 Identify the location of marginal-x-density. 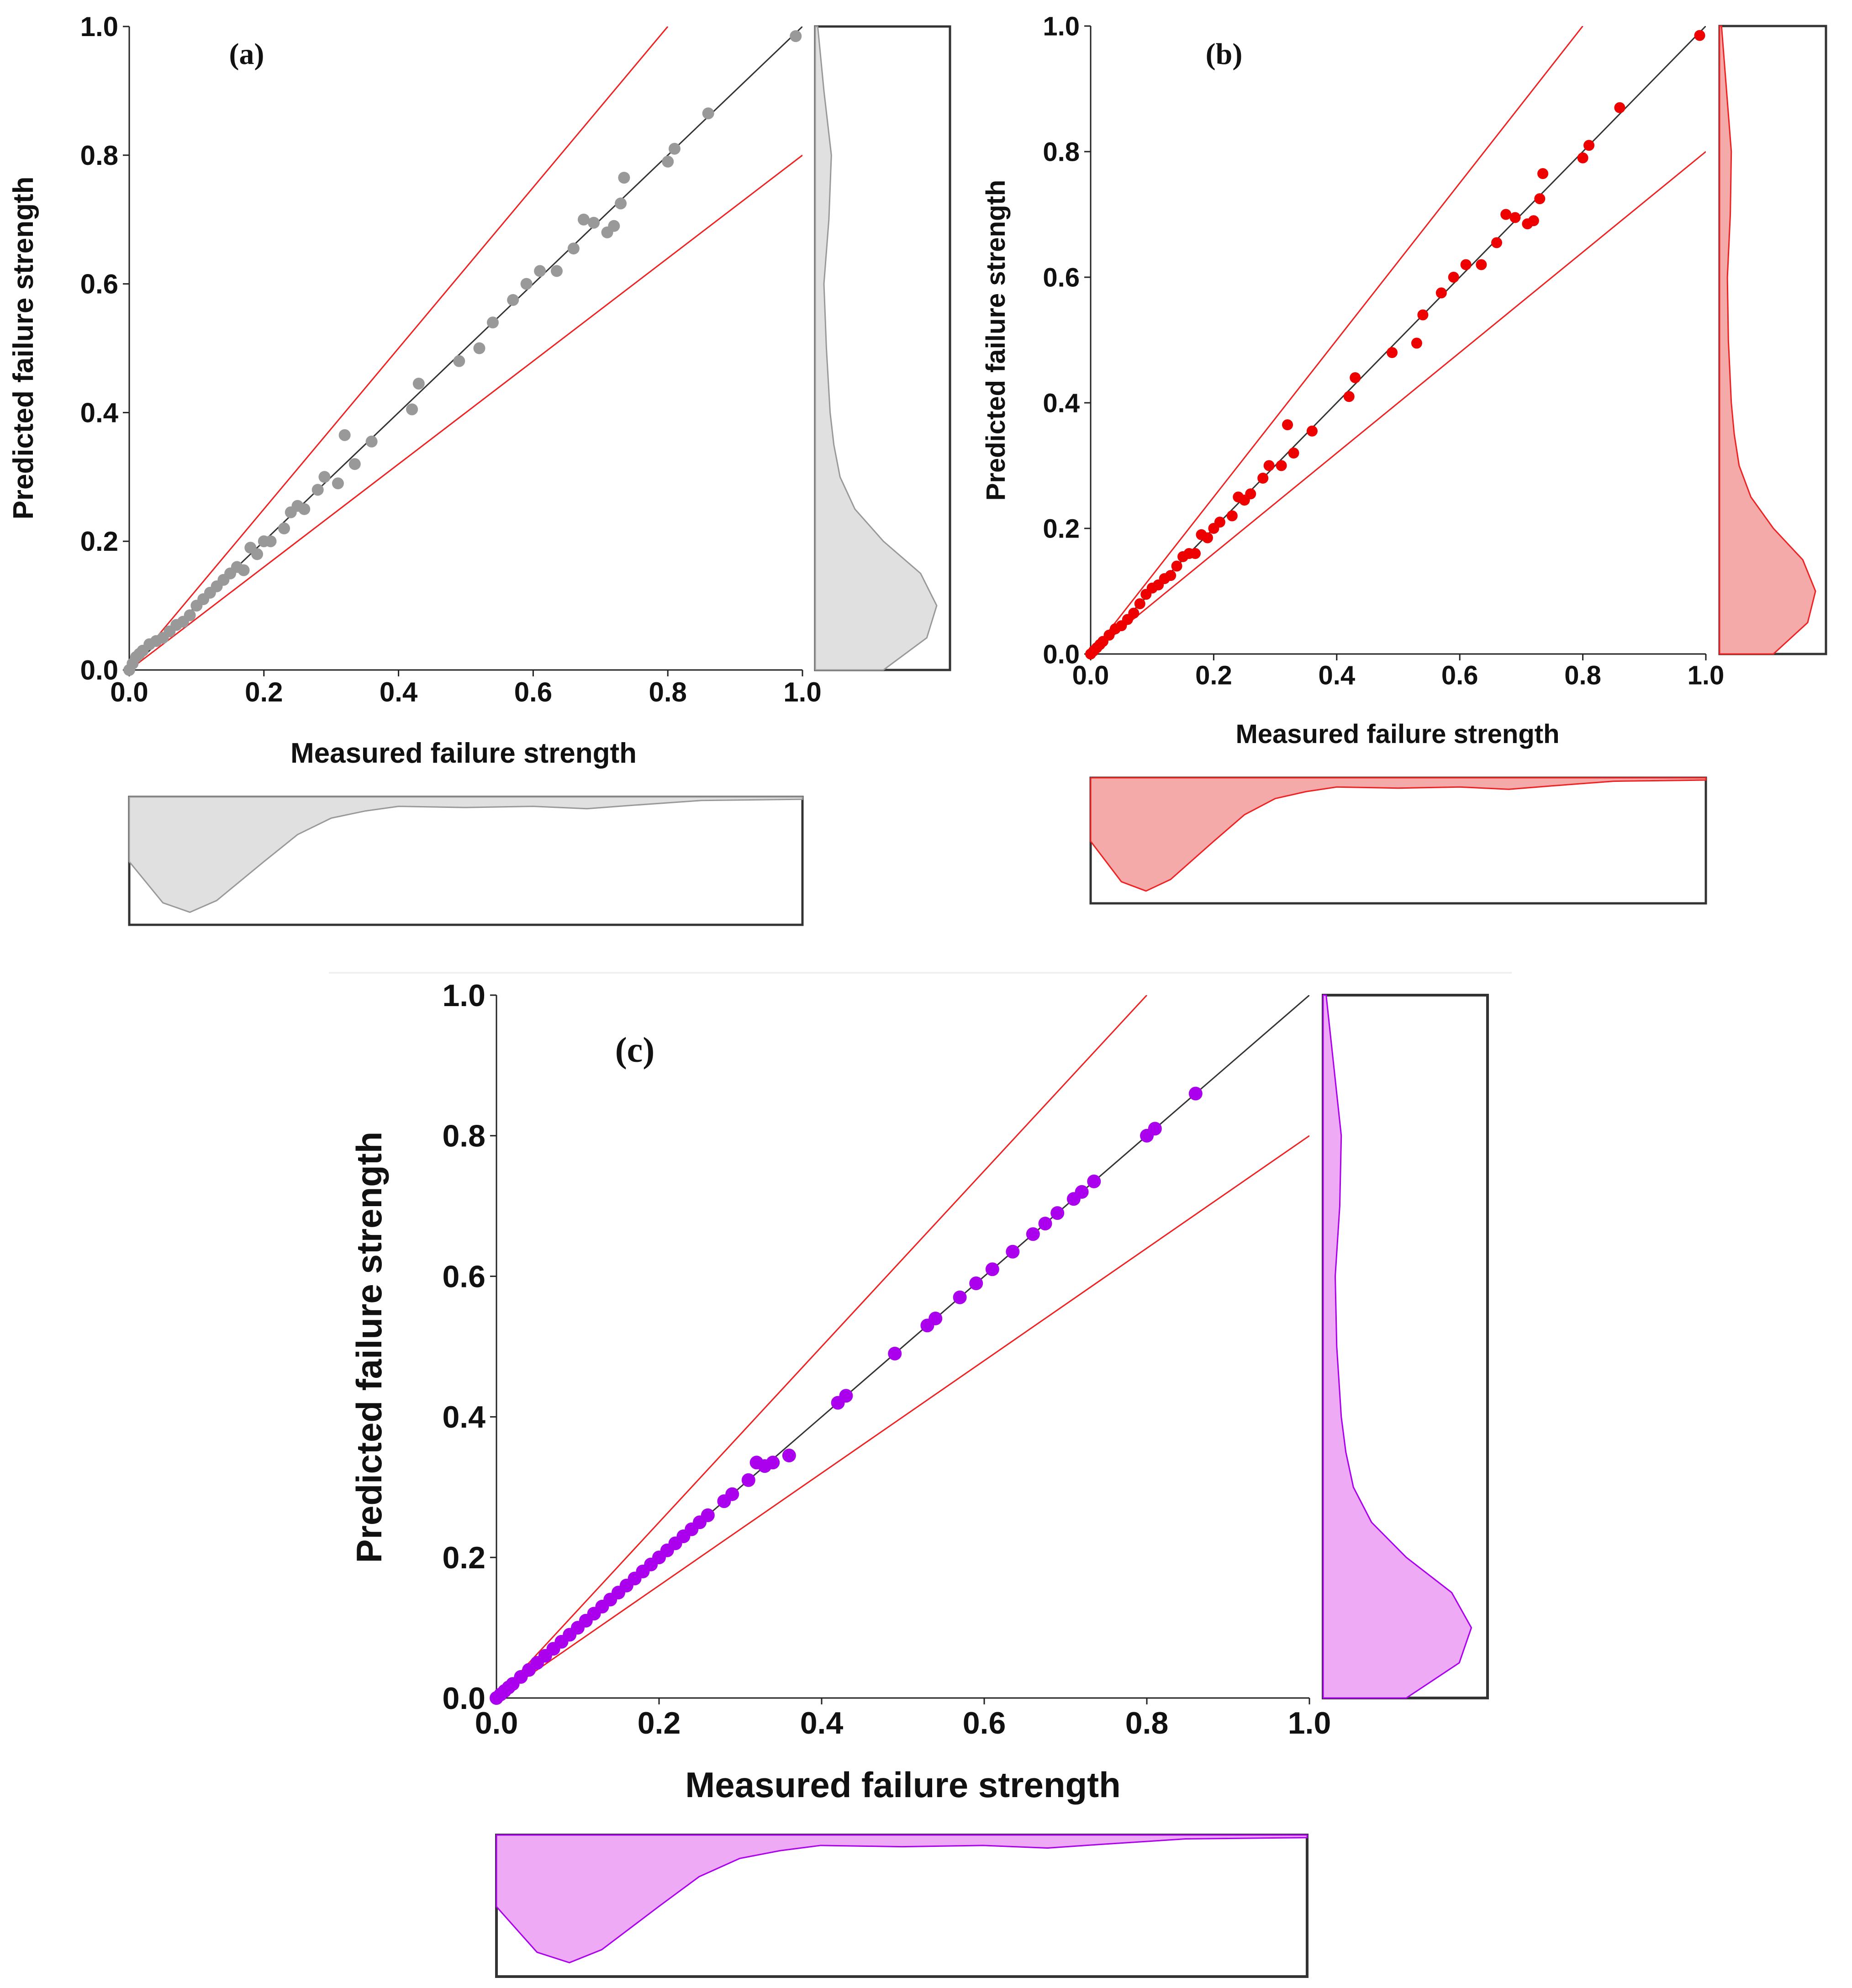
(902, 1898).